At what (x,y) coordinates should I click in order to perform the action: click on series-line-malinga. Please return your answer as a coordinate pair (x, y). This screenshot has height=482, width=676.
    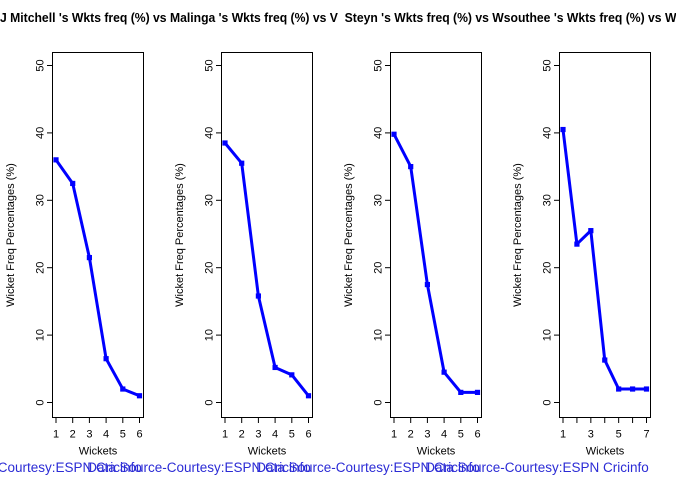
    Looking at the image, I should click on (266, 269).